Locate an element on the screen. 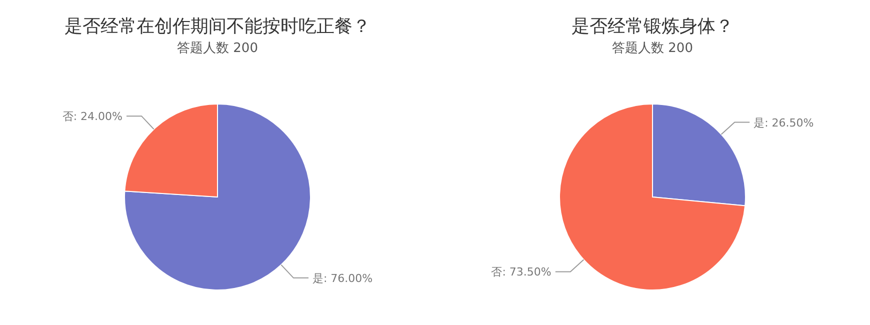 This screenshot has height=325, width=870. data-label: : 76.00% is located at coordinates (348, 278).